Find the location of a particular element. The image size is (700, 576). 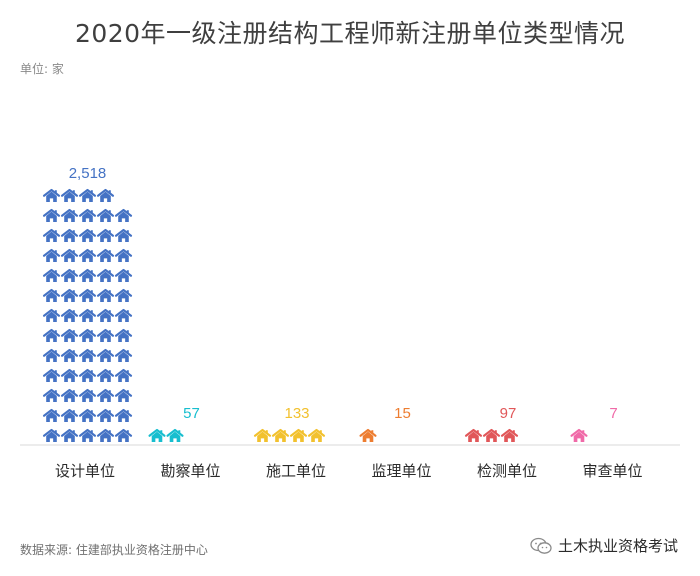

watermark-text: 土木执业资格考试 is located at coordinates (617, 546).